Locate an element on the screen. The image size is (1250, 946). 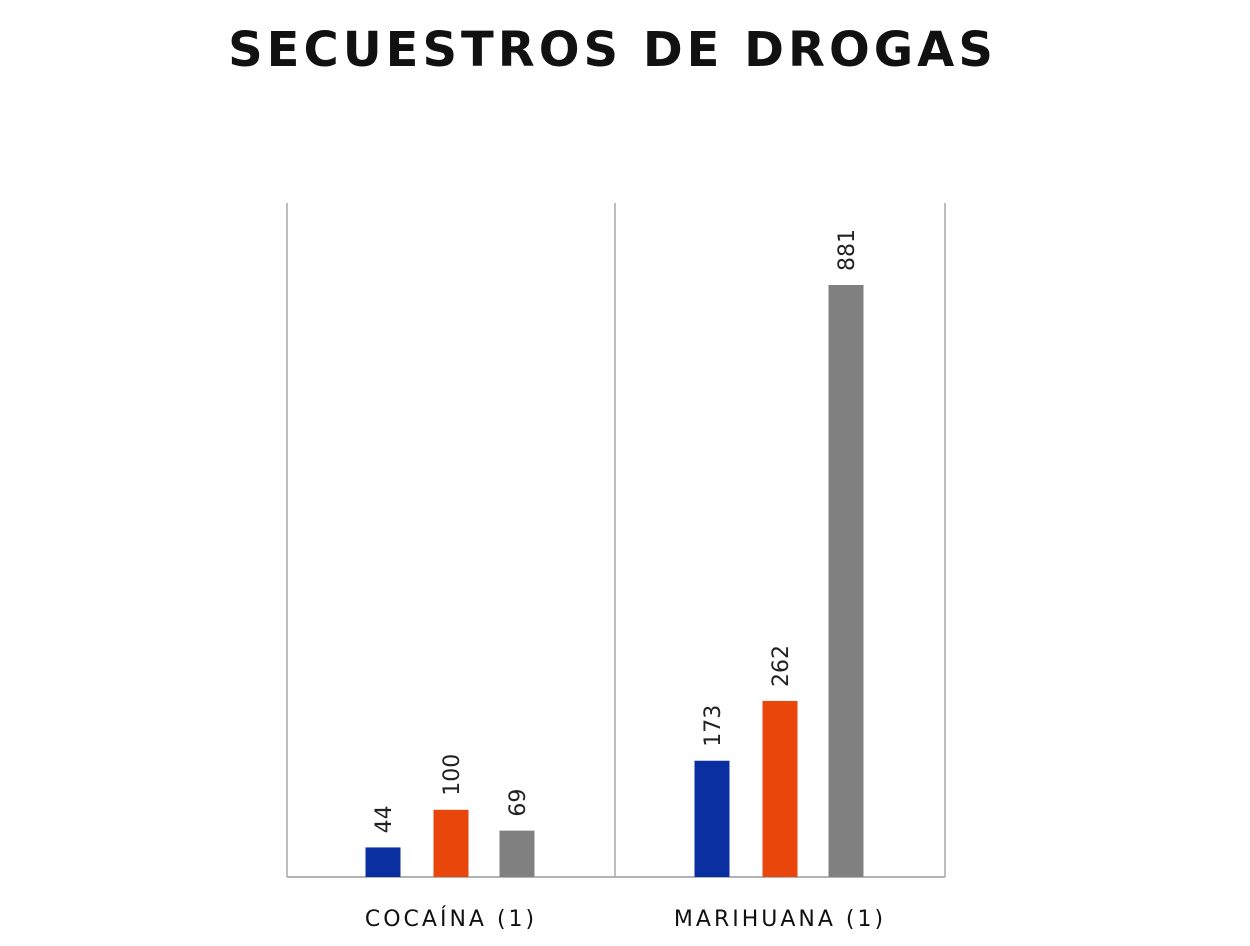
data-label: 262 is located at coordinates (781, 666).